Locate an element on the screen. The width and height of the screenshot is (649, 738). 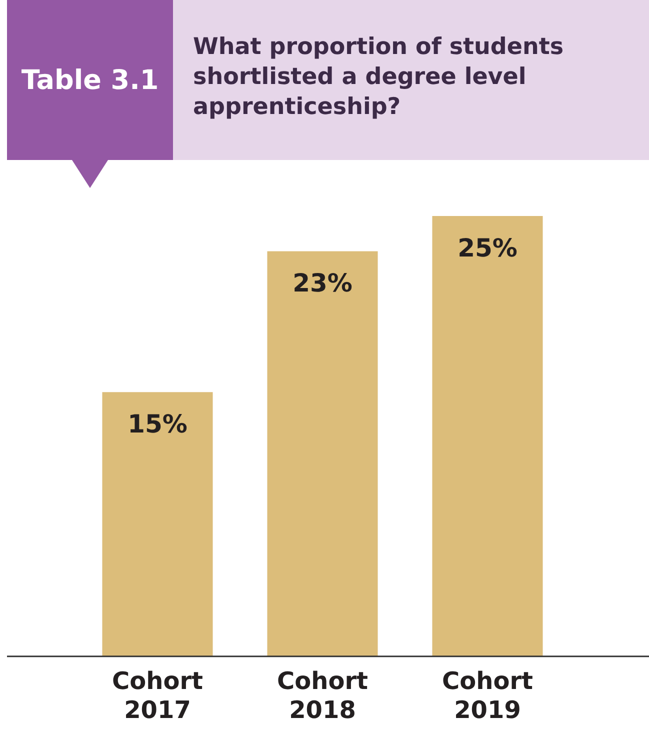
x-tick-label: Cohort 2019 is located at coordinates (487, 695).